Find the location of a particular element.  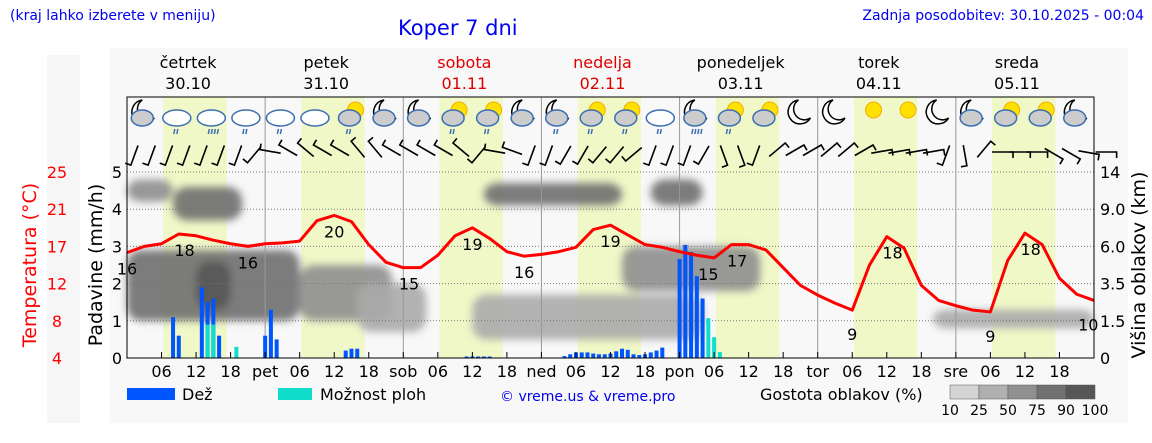

moon-cloud-rain-icon is located at coordinates (557, 117).